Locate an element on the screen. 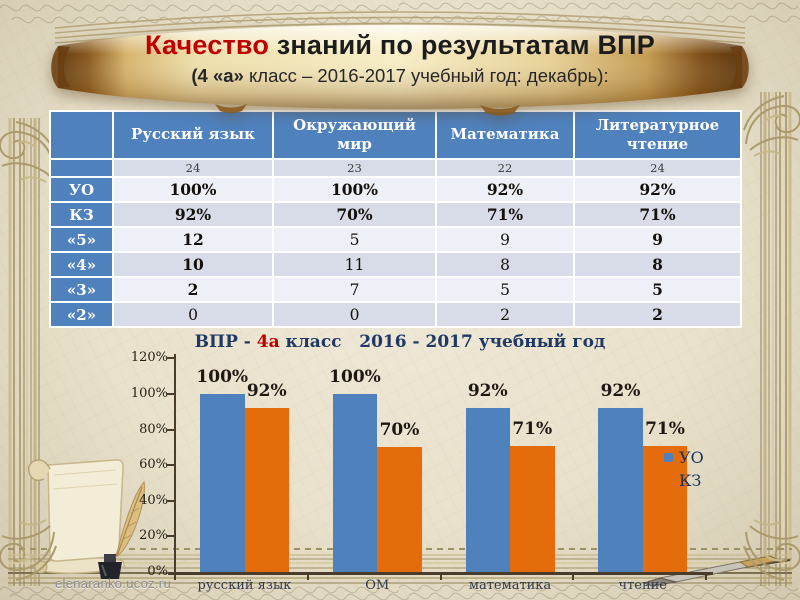  table-row: 24 23 22 24 is located at coordinates (395, 168).